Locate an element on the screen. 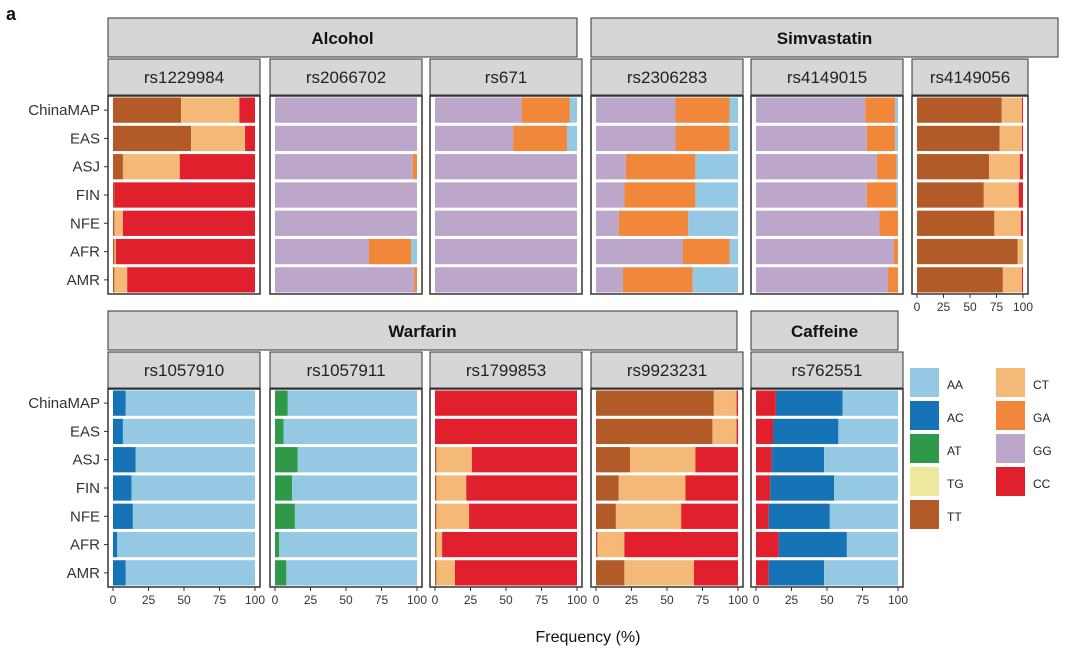 The height and width of the screenshot is (662, 1080). population-label-AMR-row2: AMR is located at coordinates (84, 573).